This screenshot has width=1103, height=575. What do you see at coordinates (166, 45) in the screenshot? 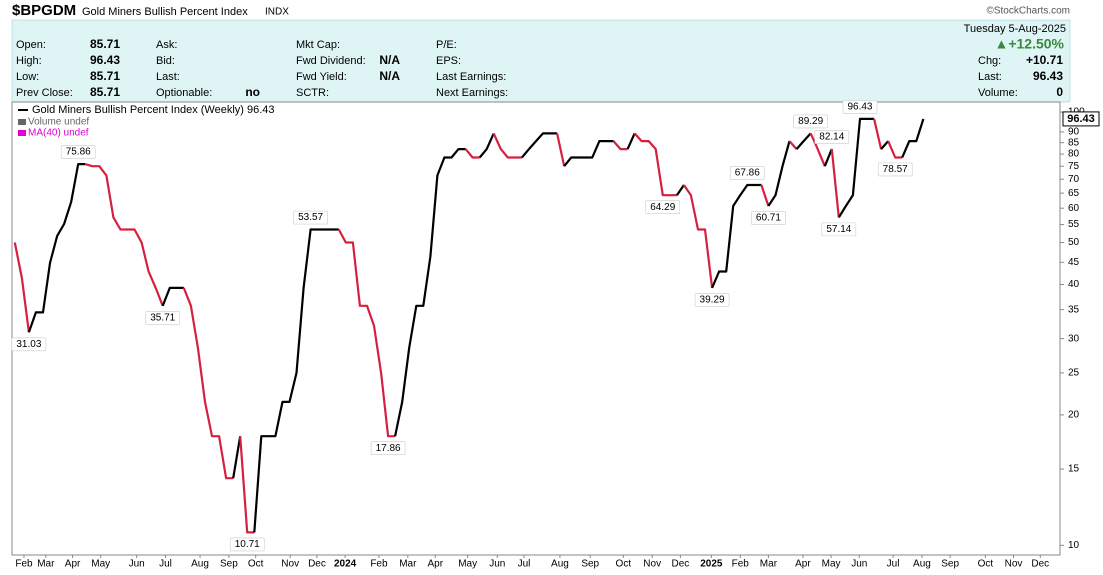
I see `field-label: Ask:` at bounding box center [166, 45].